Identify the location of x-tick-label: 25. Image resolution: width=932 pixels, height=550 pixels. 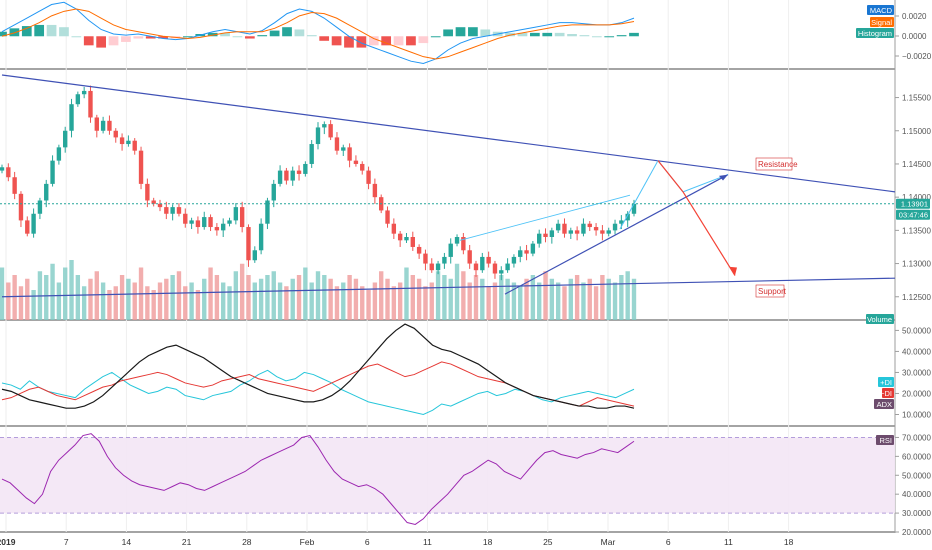
(548, 542).